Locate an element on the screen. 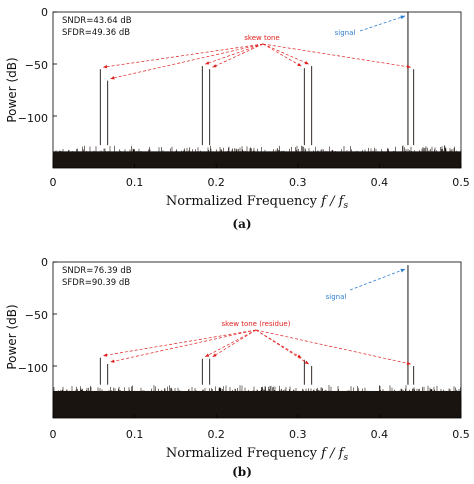 Image resolution: width=474 pixels, height=484 pixels. x-axis-label-a: Normalized Frequency f / fs is located at coordinates (257, 202).